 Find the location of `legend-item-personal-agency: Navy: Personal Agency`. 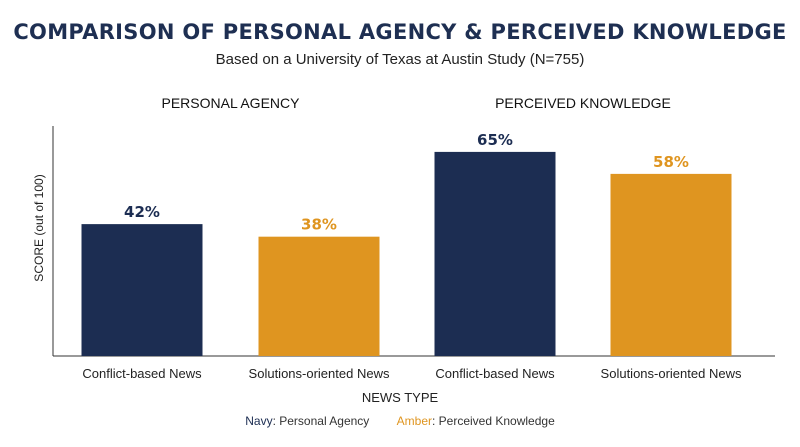

legend-item-personal-agency: Navy: Personal Agency is located at coordinates (307, 421).